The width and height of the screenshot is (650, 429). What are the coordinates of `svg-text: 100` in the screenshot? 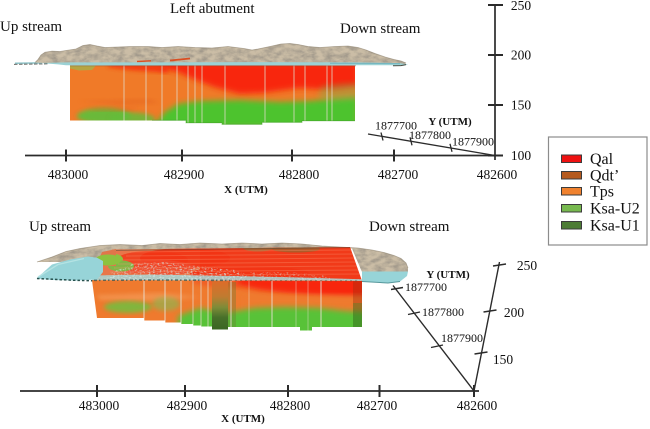 It's located at (521, 155).